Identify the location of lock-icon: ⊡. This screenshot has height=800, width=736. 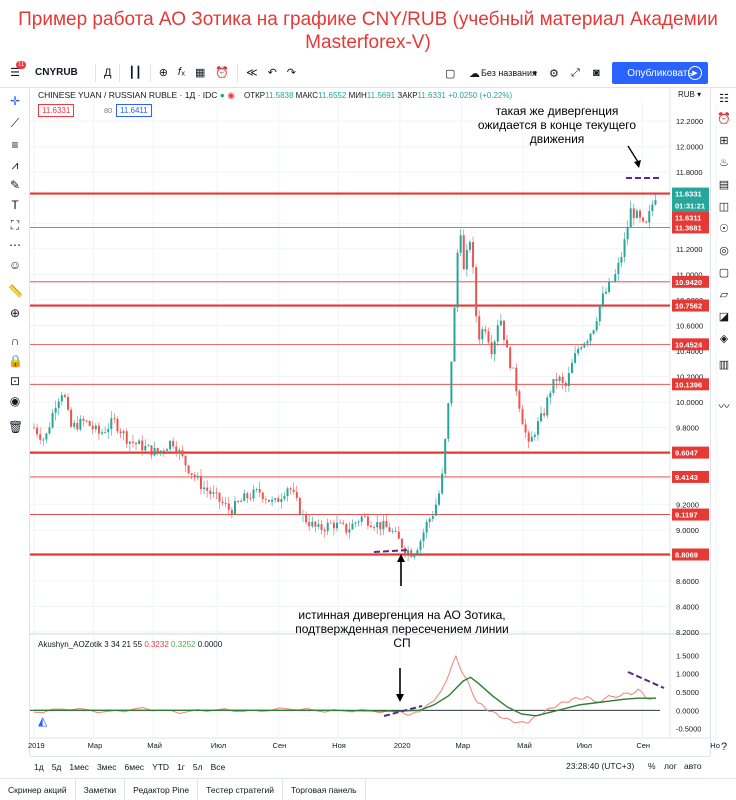
(15, 381).